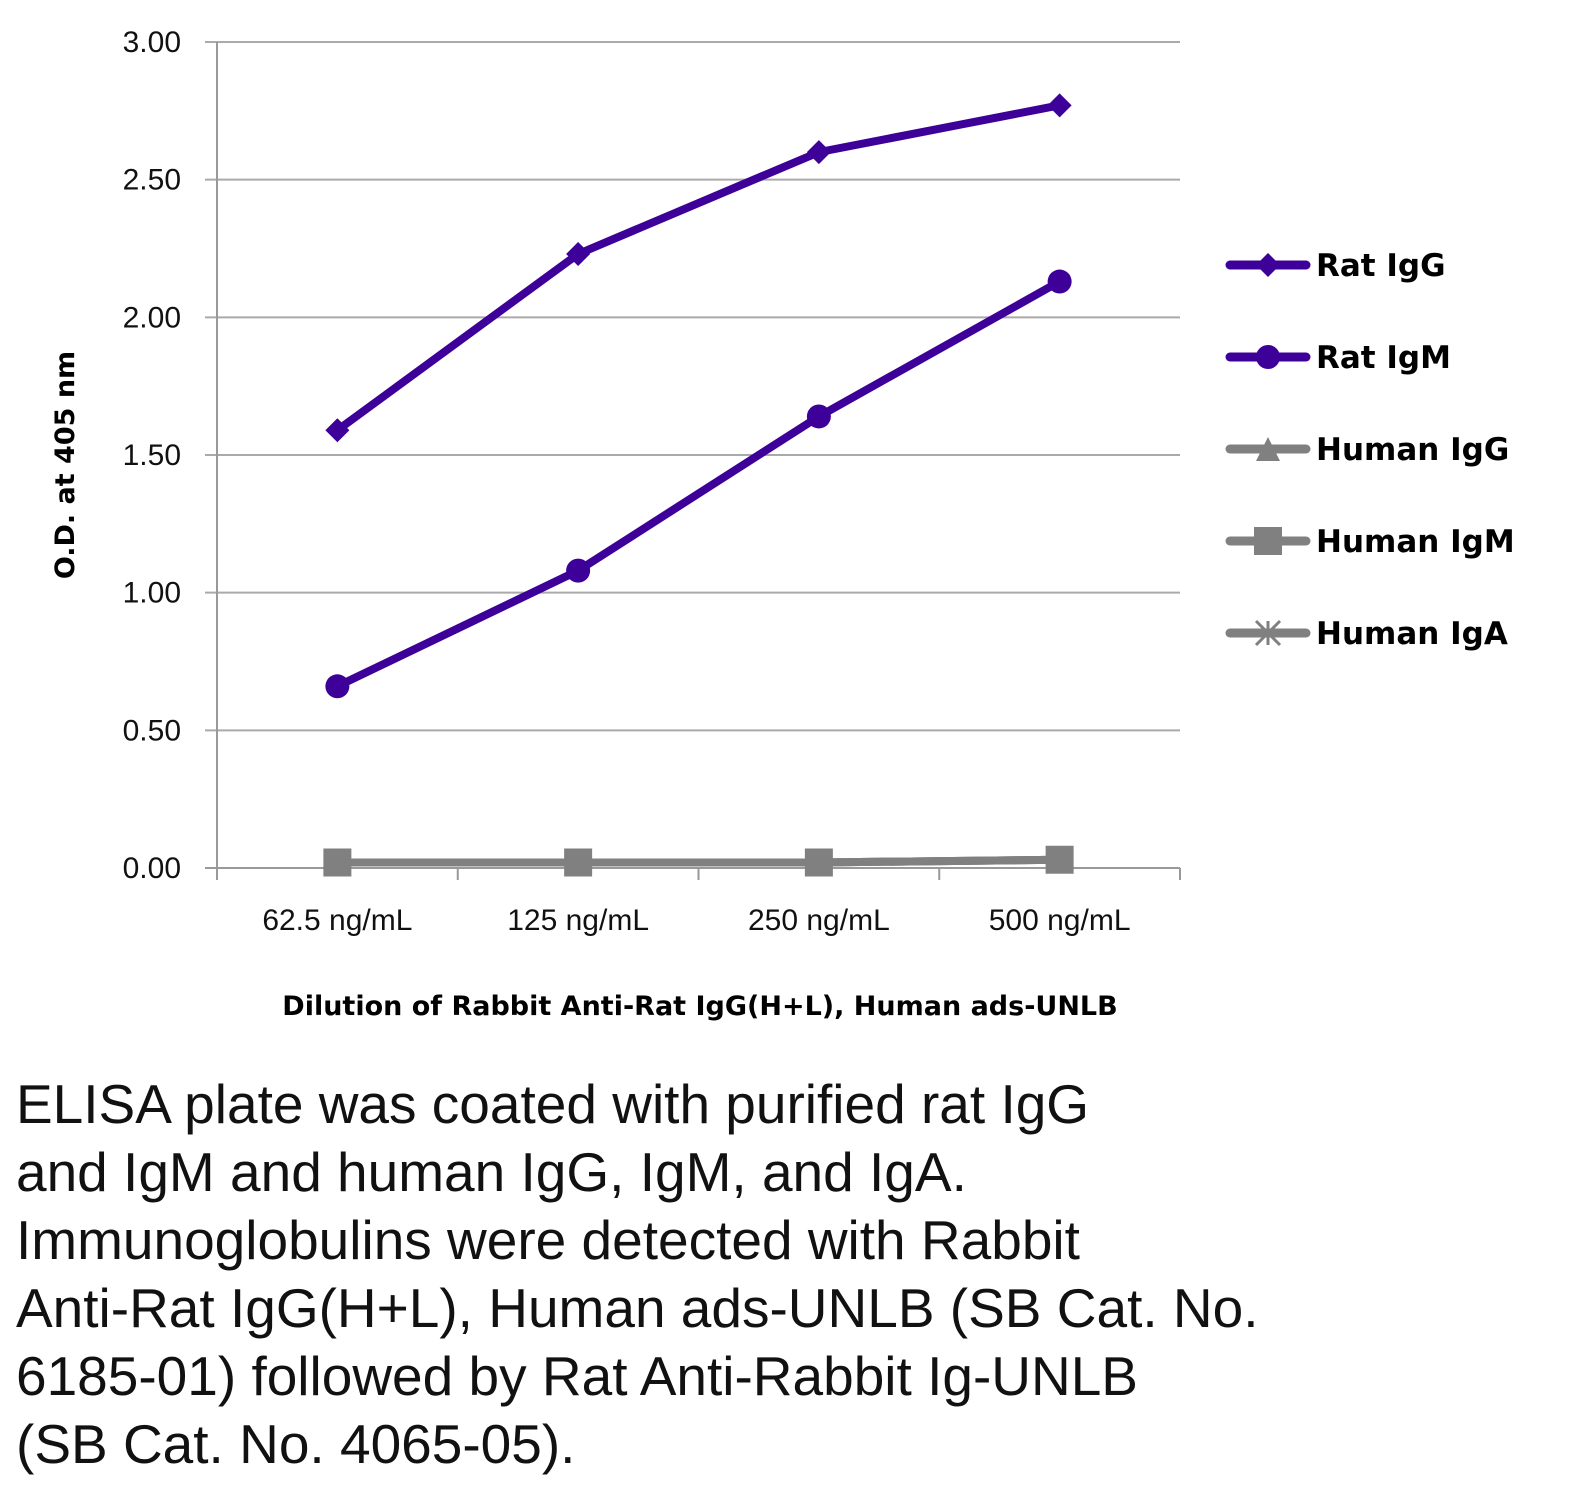 Image resolution: width=1590 pixels, height=1511 pixels. Describe the element at coordinates (65, 465) in the screenshot. I see `y-axis-title: O.D. at 405 nm` at that location.